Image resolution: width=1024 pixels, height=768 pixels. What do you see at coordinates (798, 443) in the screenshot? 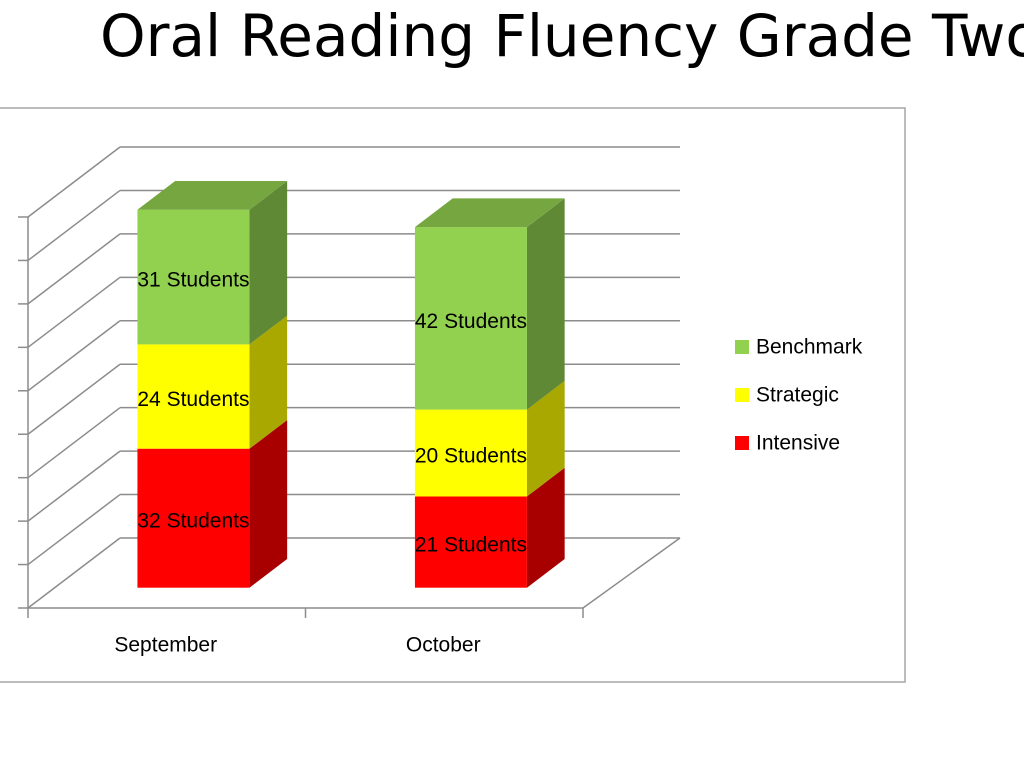
I see `legend-label: Intensive` at bounding box center [798, 443].